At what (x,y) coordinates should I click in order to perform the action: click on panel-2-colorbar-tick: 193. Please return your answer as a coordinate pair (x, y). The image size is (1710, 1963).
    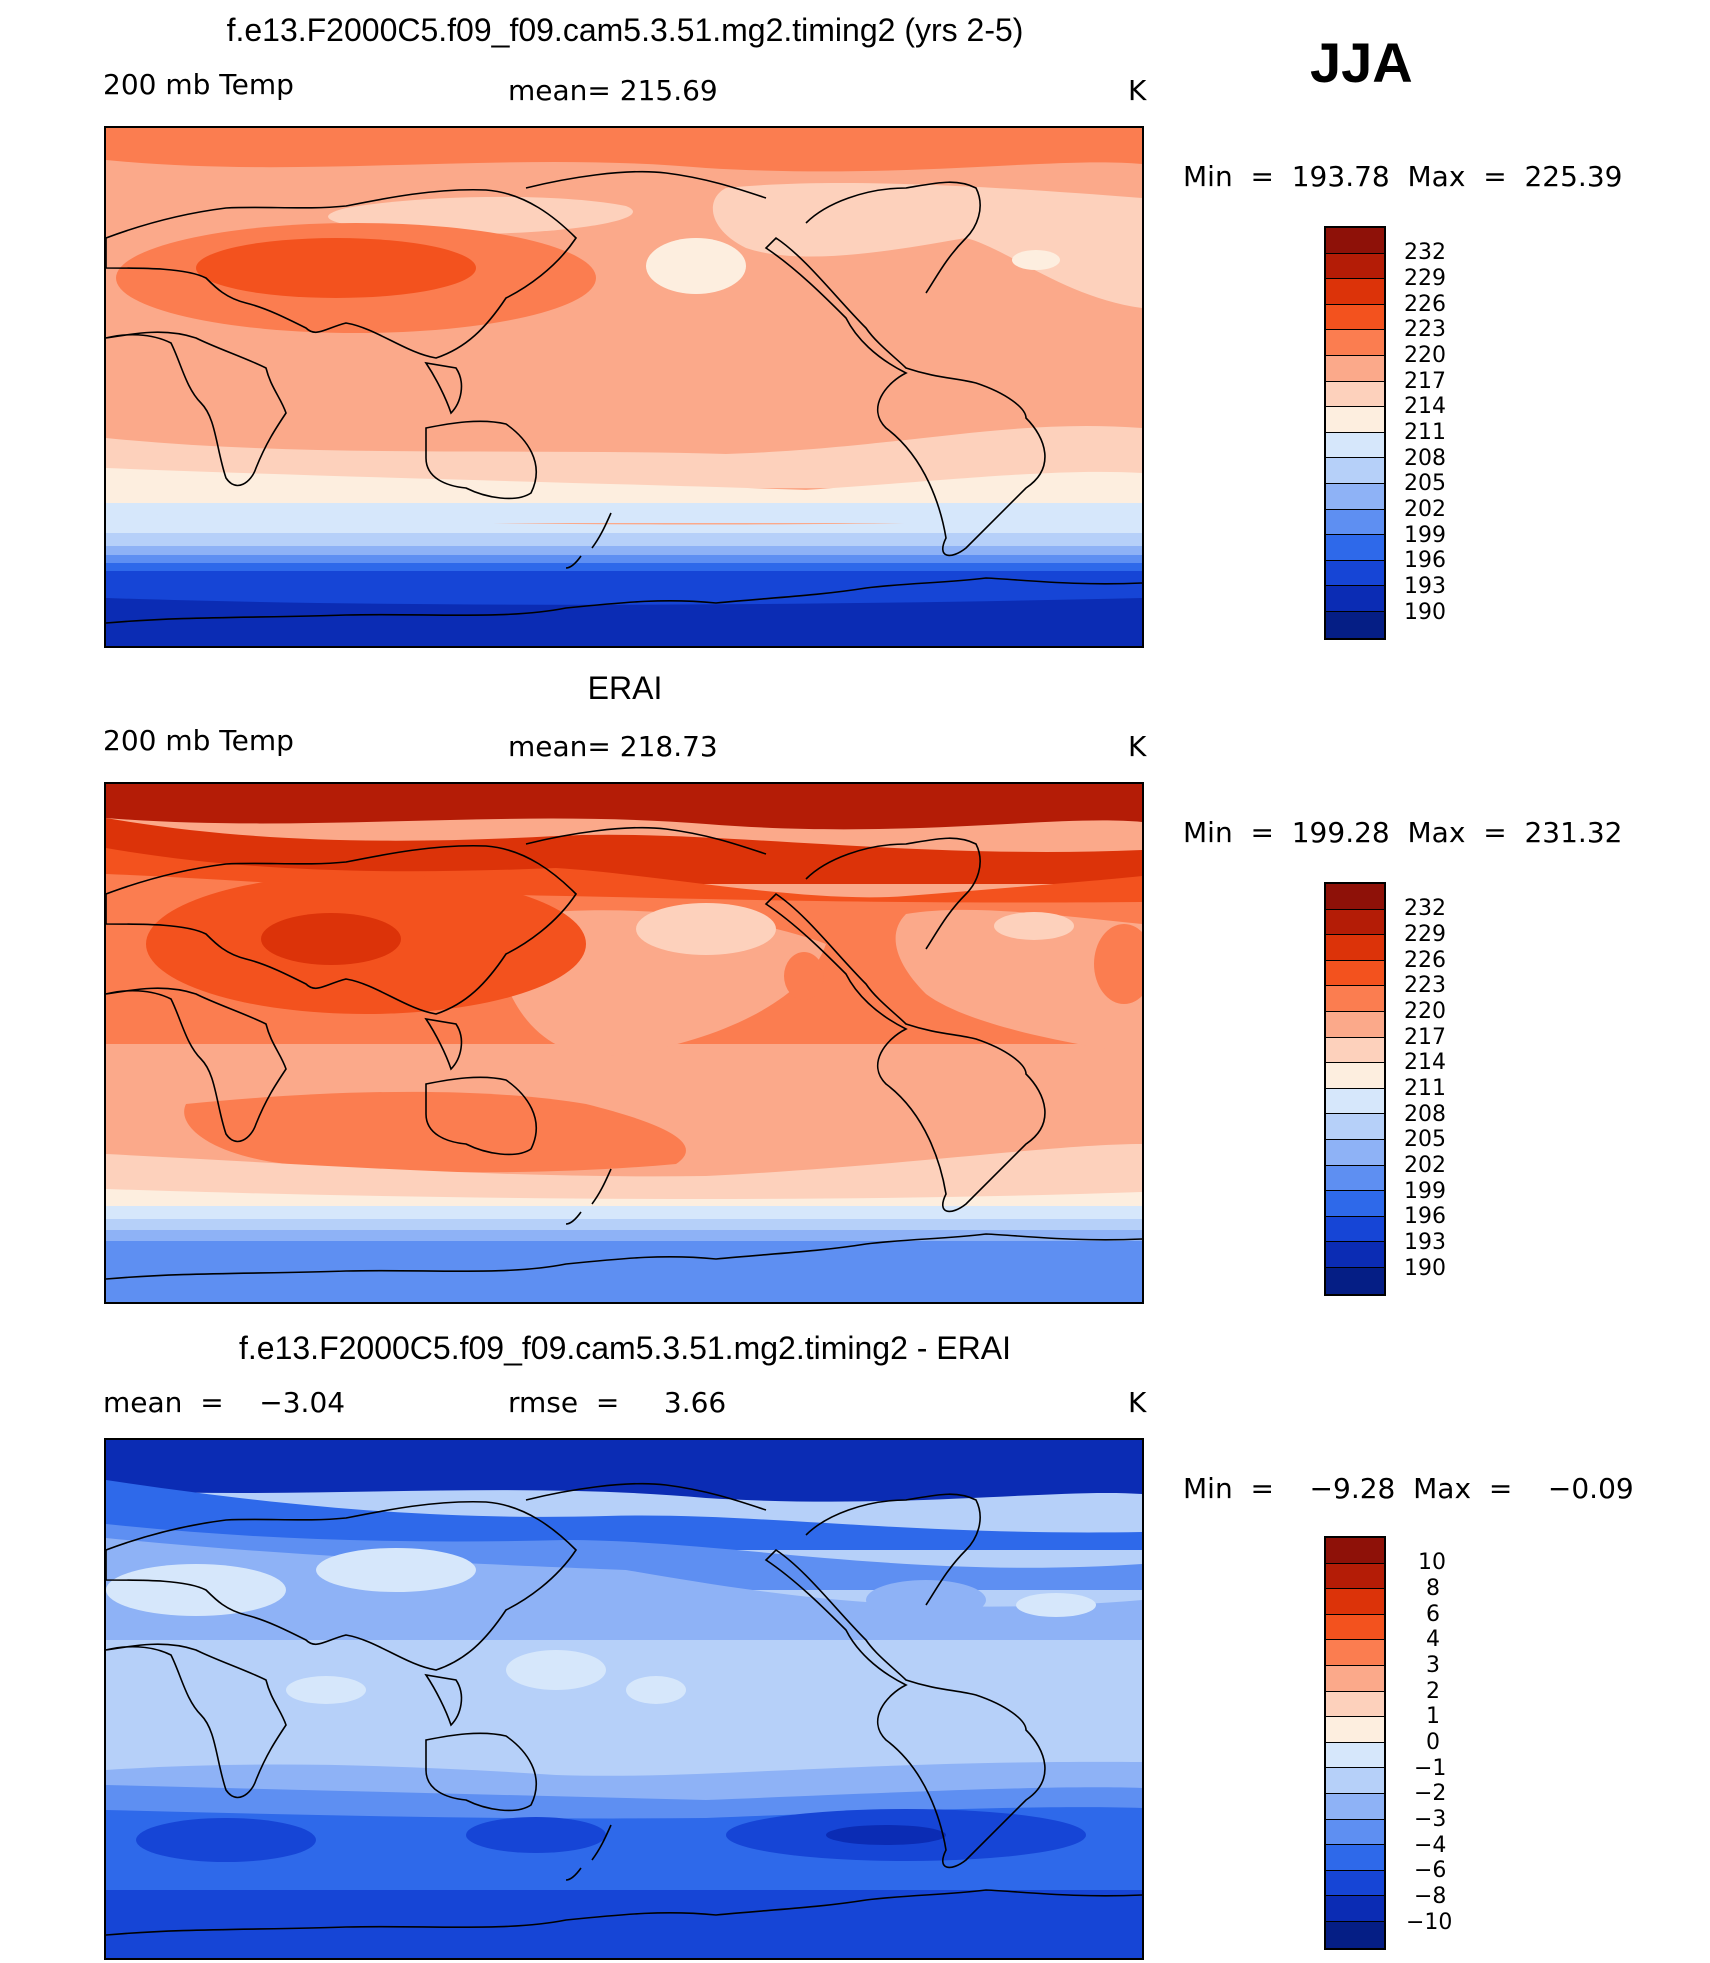
    Looking at the image, I should click on (1425, 1242).